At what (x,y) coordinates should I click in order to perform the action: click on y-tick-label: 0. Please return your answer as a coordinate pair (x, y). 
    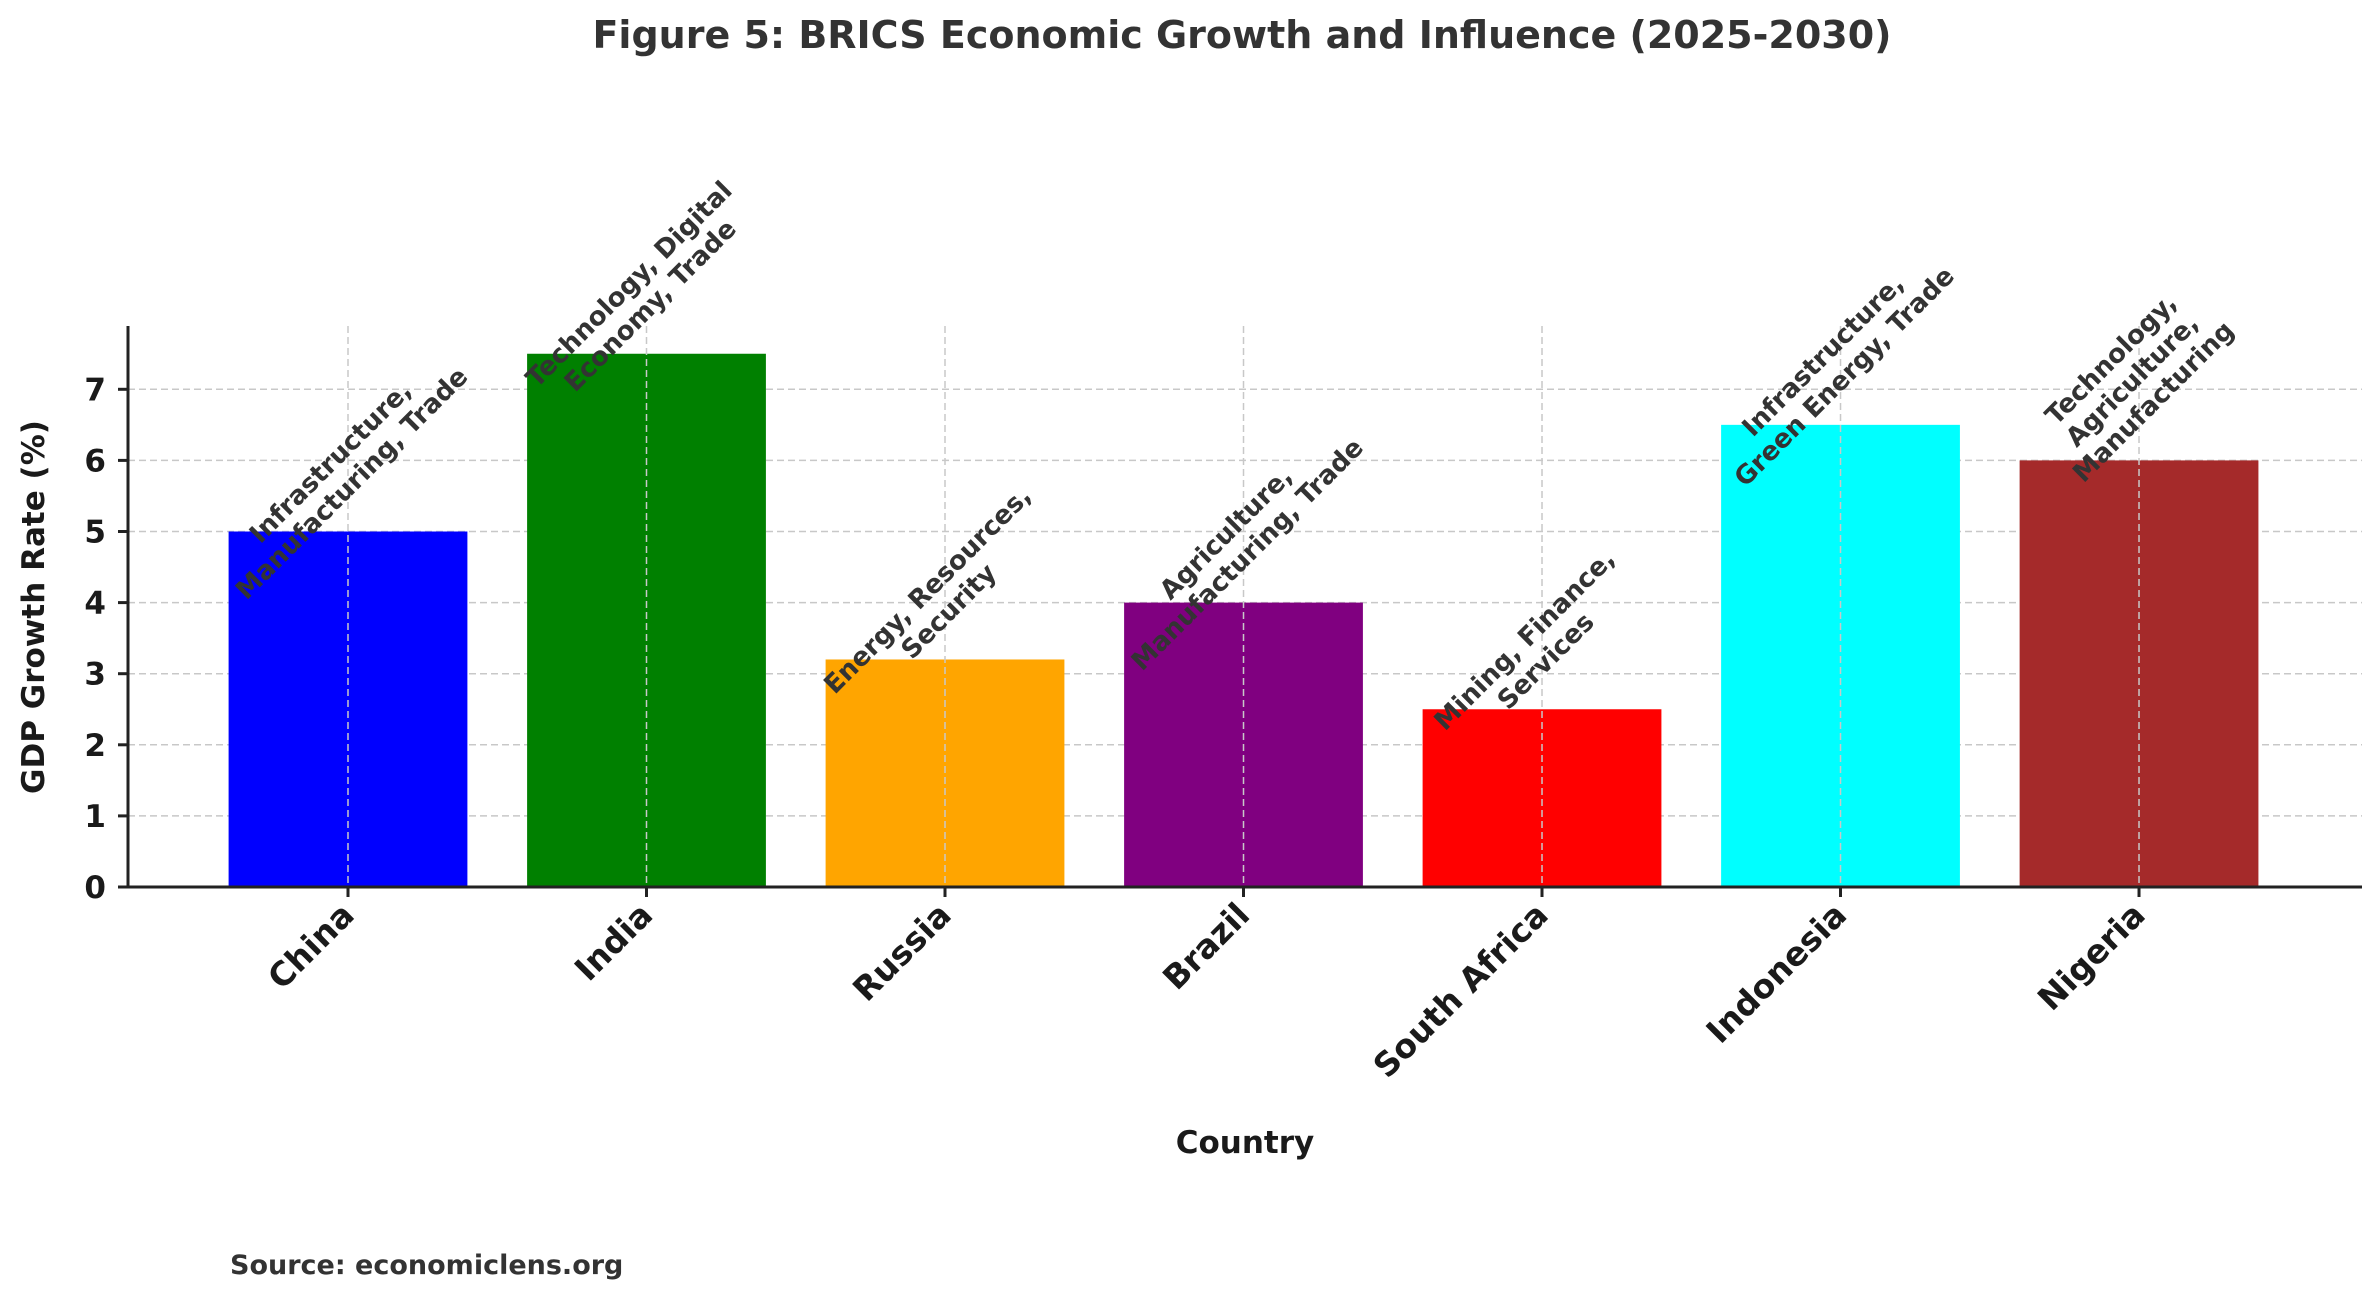
    Looking at the image, I should click on (95, 888).